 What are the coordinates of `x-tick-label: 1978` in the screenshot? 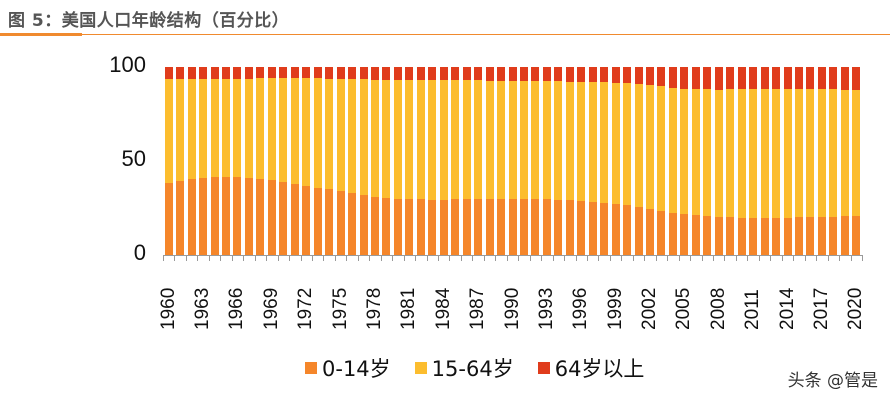 It's located at (374, 308).